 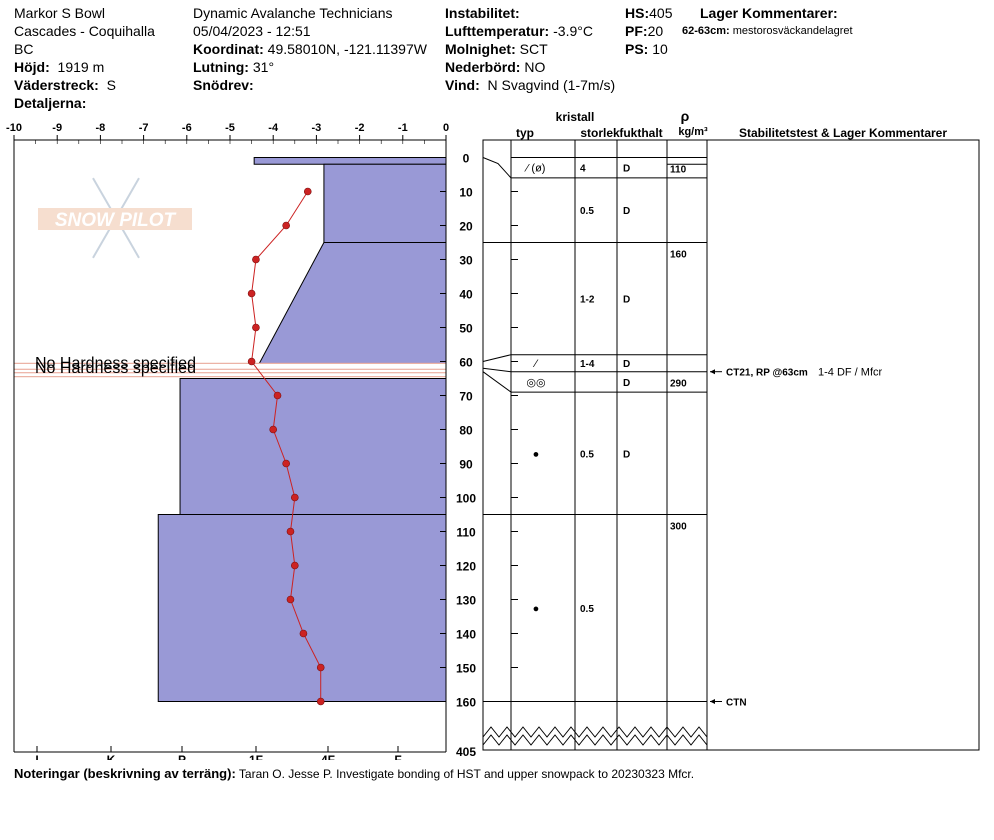 I want to click on observer-name: Dynamic Avalanche Technicians, so click(x=293, y=13).